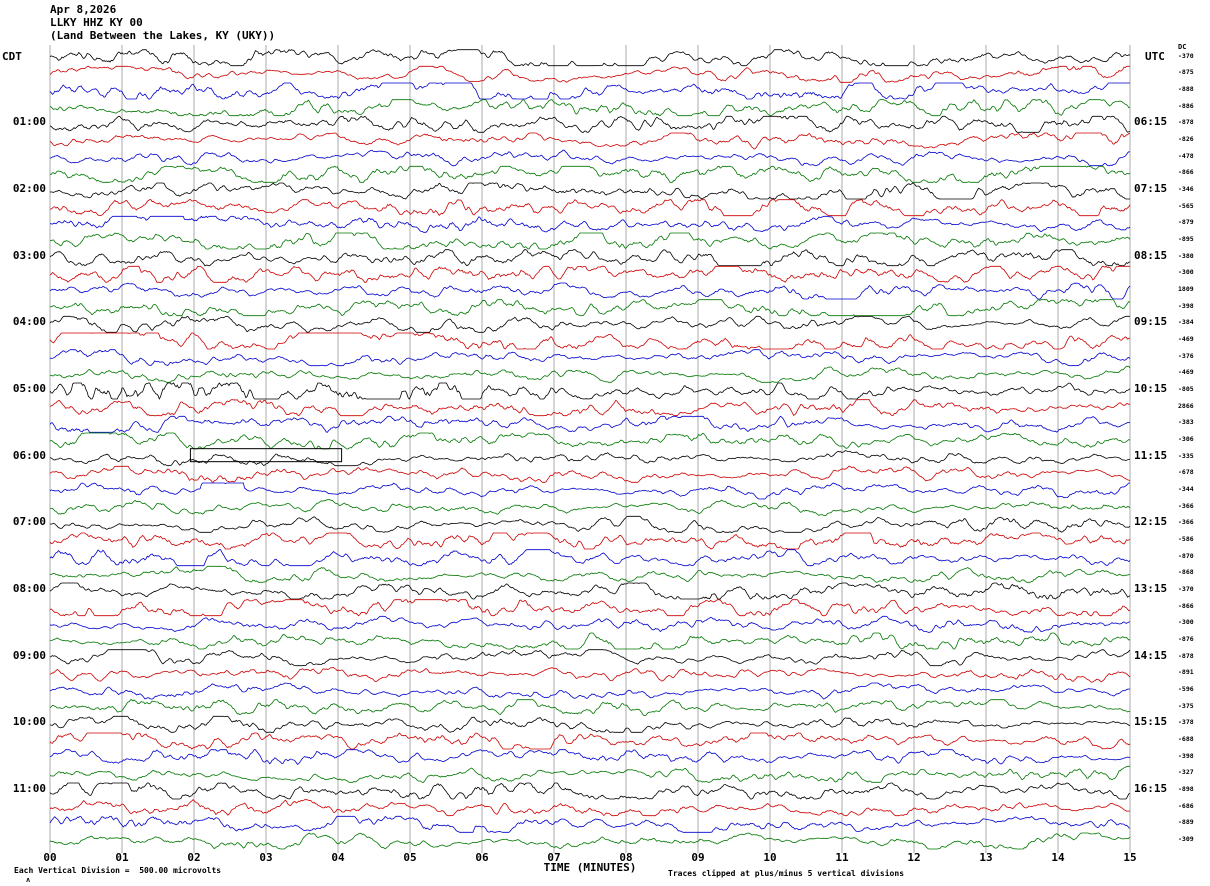 This screenshot has width=1210, height=886. What do you see at coordinates (1186, 72) in the screenshot?
I see `dc-offset-value: -875` at bounding box center [1186, 72].